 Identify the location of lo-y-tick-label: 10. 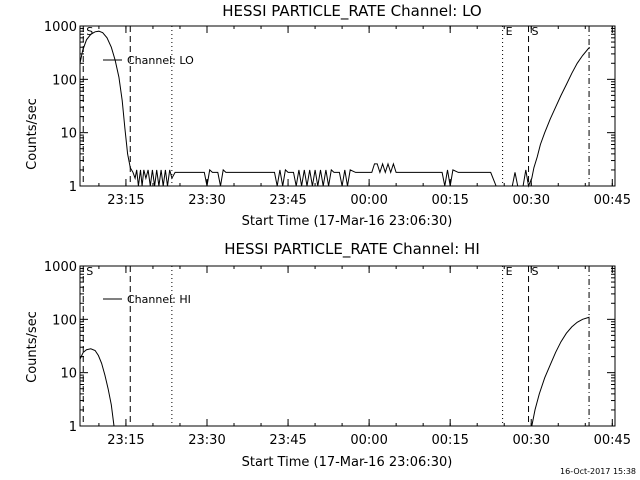
(68, 134).